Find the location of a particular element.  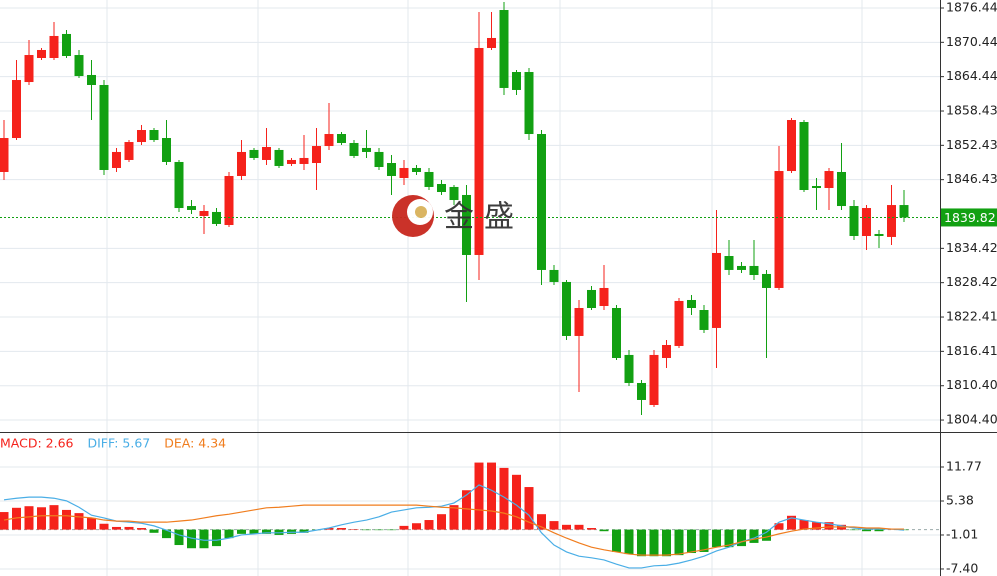

last-price-label: 1839.82 is located at coordinates (970, 217).